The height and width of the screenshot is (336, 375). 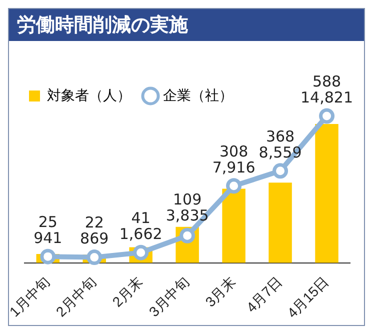 I want to click on x-tick-label: 2月末, so click(x=127, y=291).